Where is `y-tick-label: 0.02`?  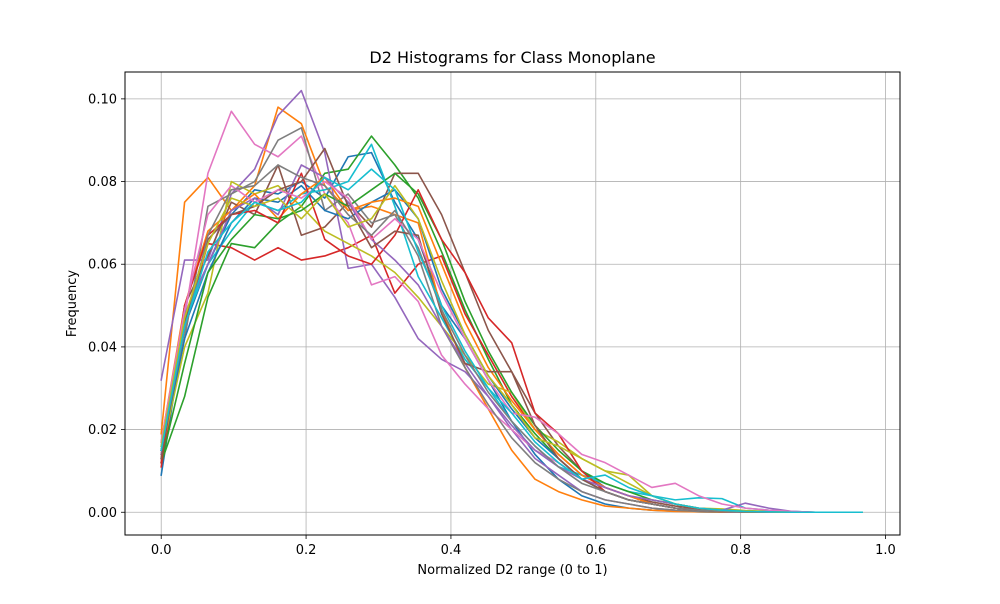
y-tick-label: 0.02 is located at coordinates (102, 430).